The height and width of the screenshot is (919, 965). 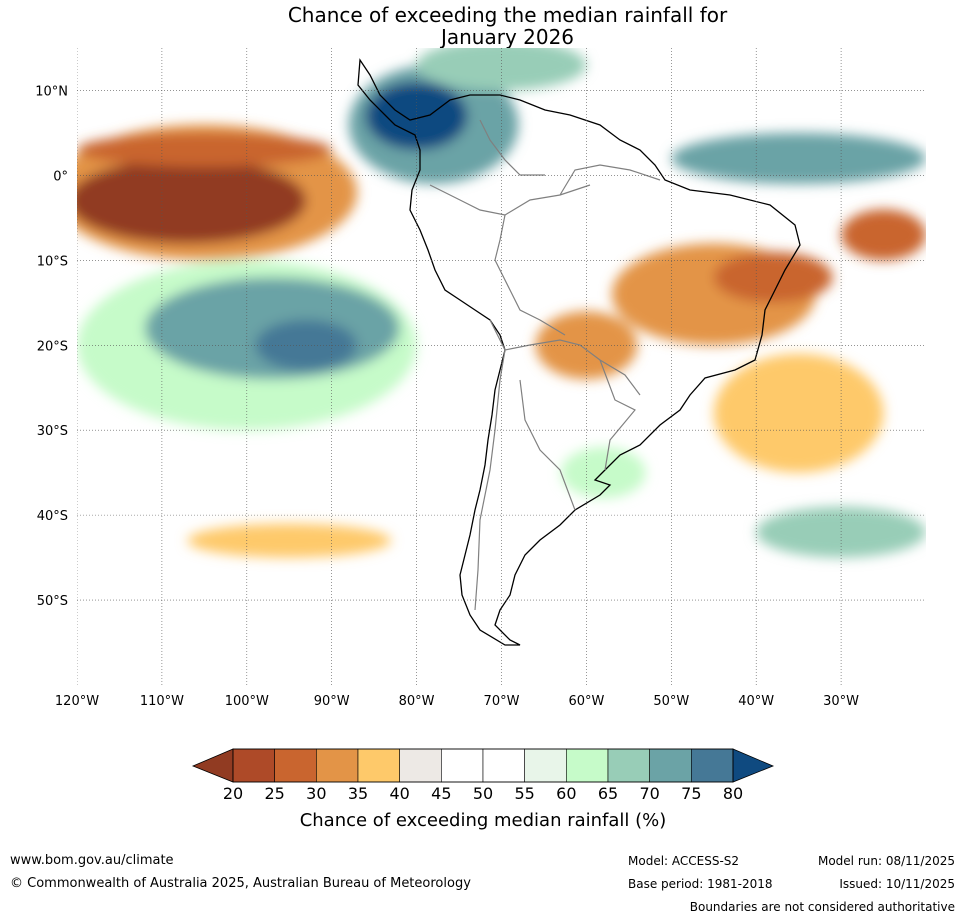 I want to click on title-line-2: January 2026, so click(x=507, y=37).